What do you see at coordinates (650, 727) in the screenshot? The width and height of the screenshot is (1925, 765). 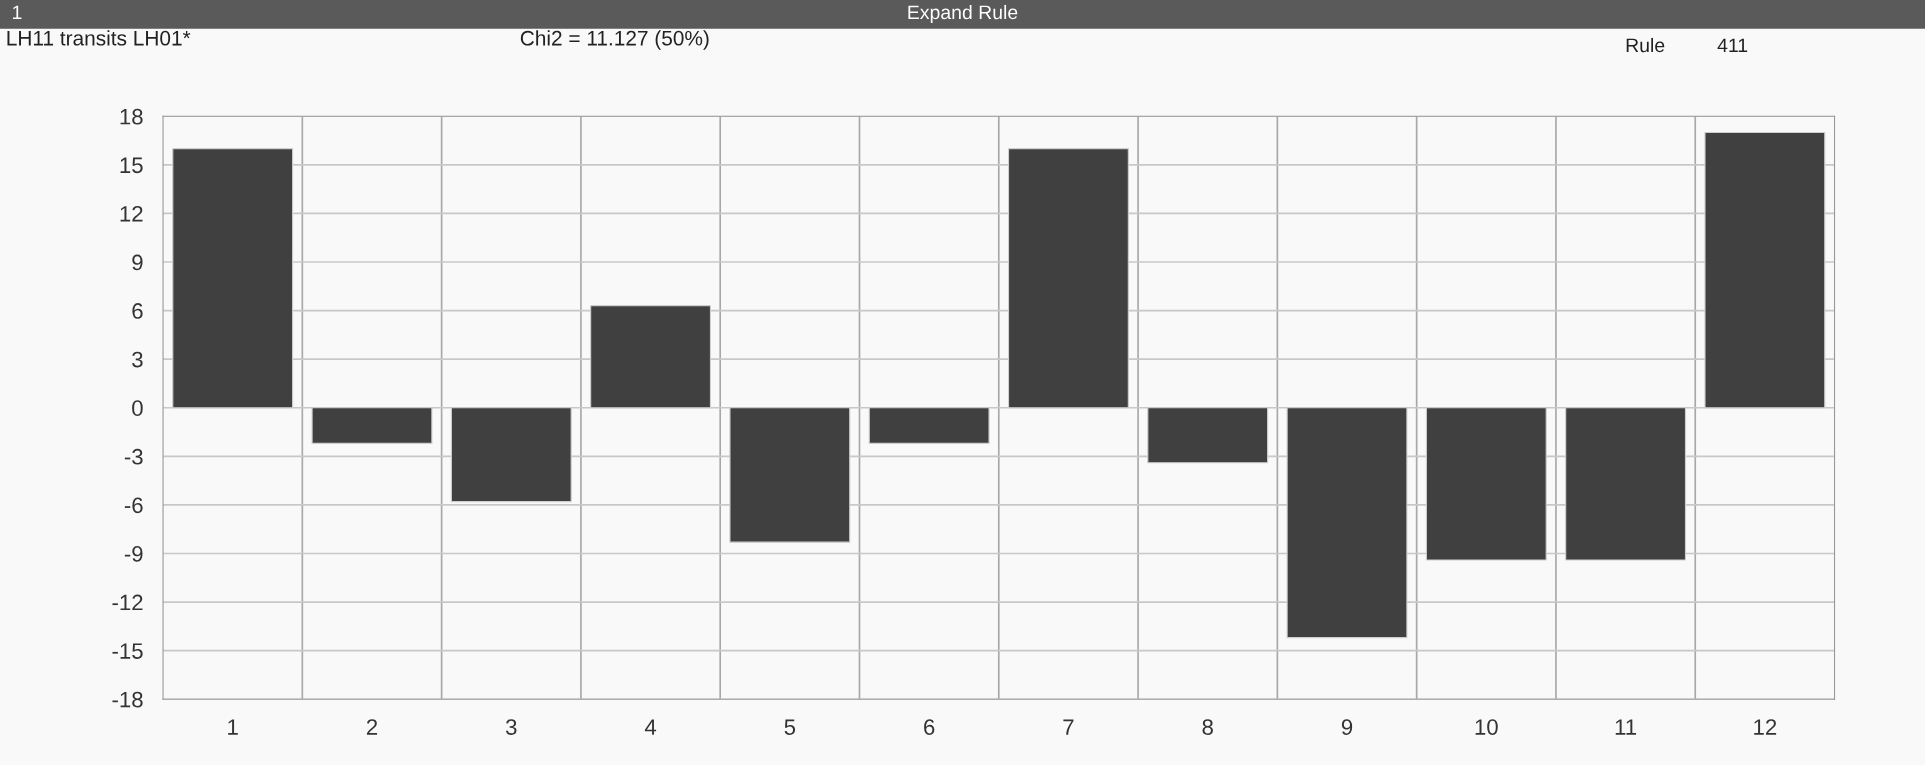 I see `x-tick-label: 4` at bounding box center [650, 727].